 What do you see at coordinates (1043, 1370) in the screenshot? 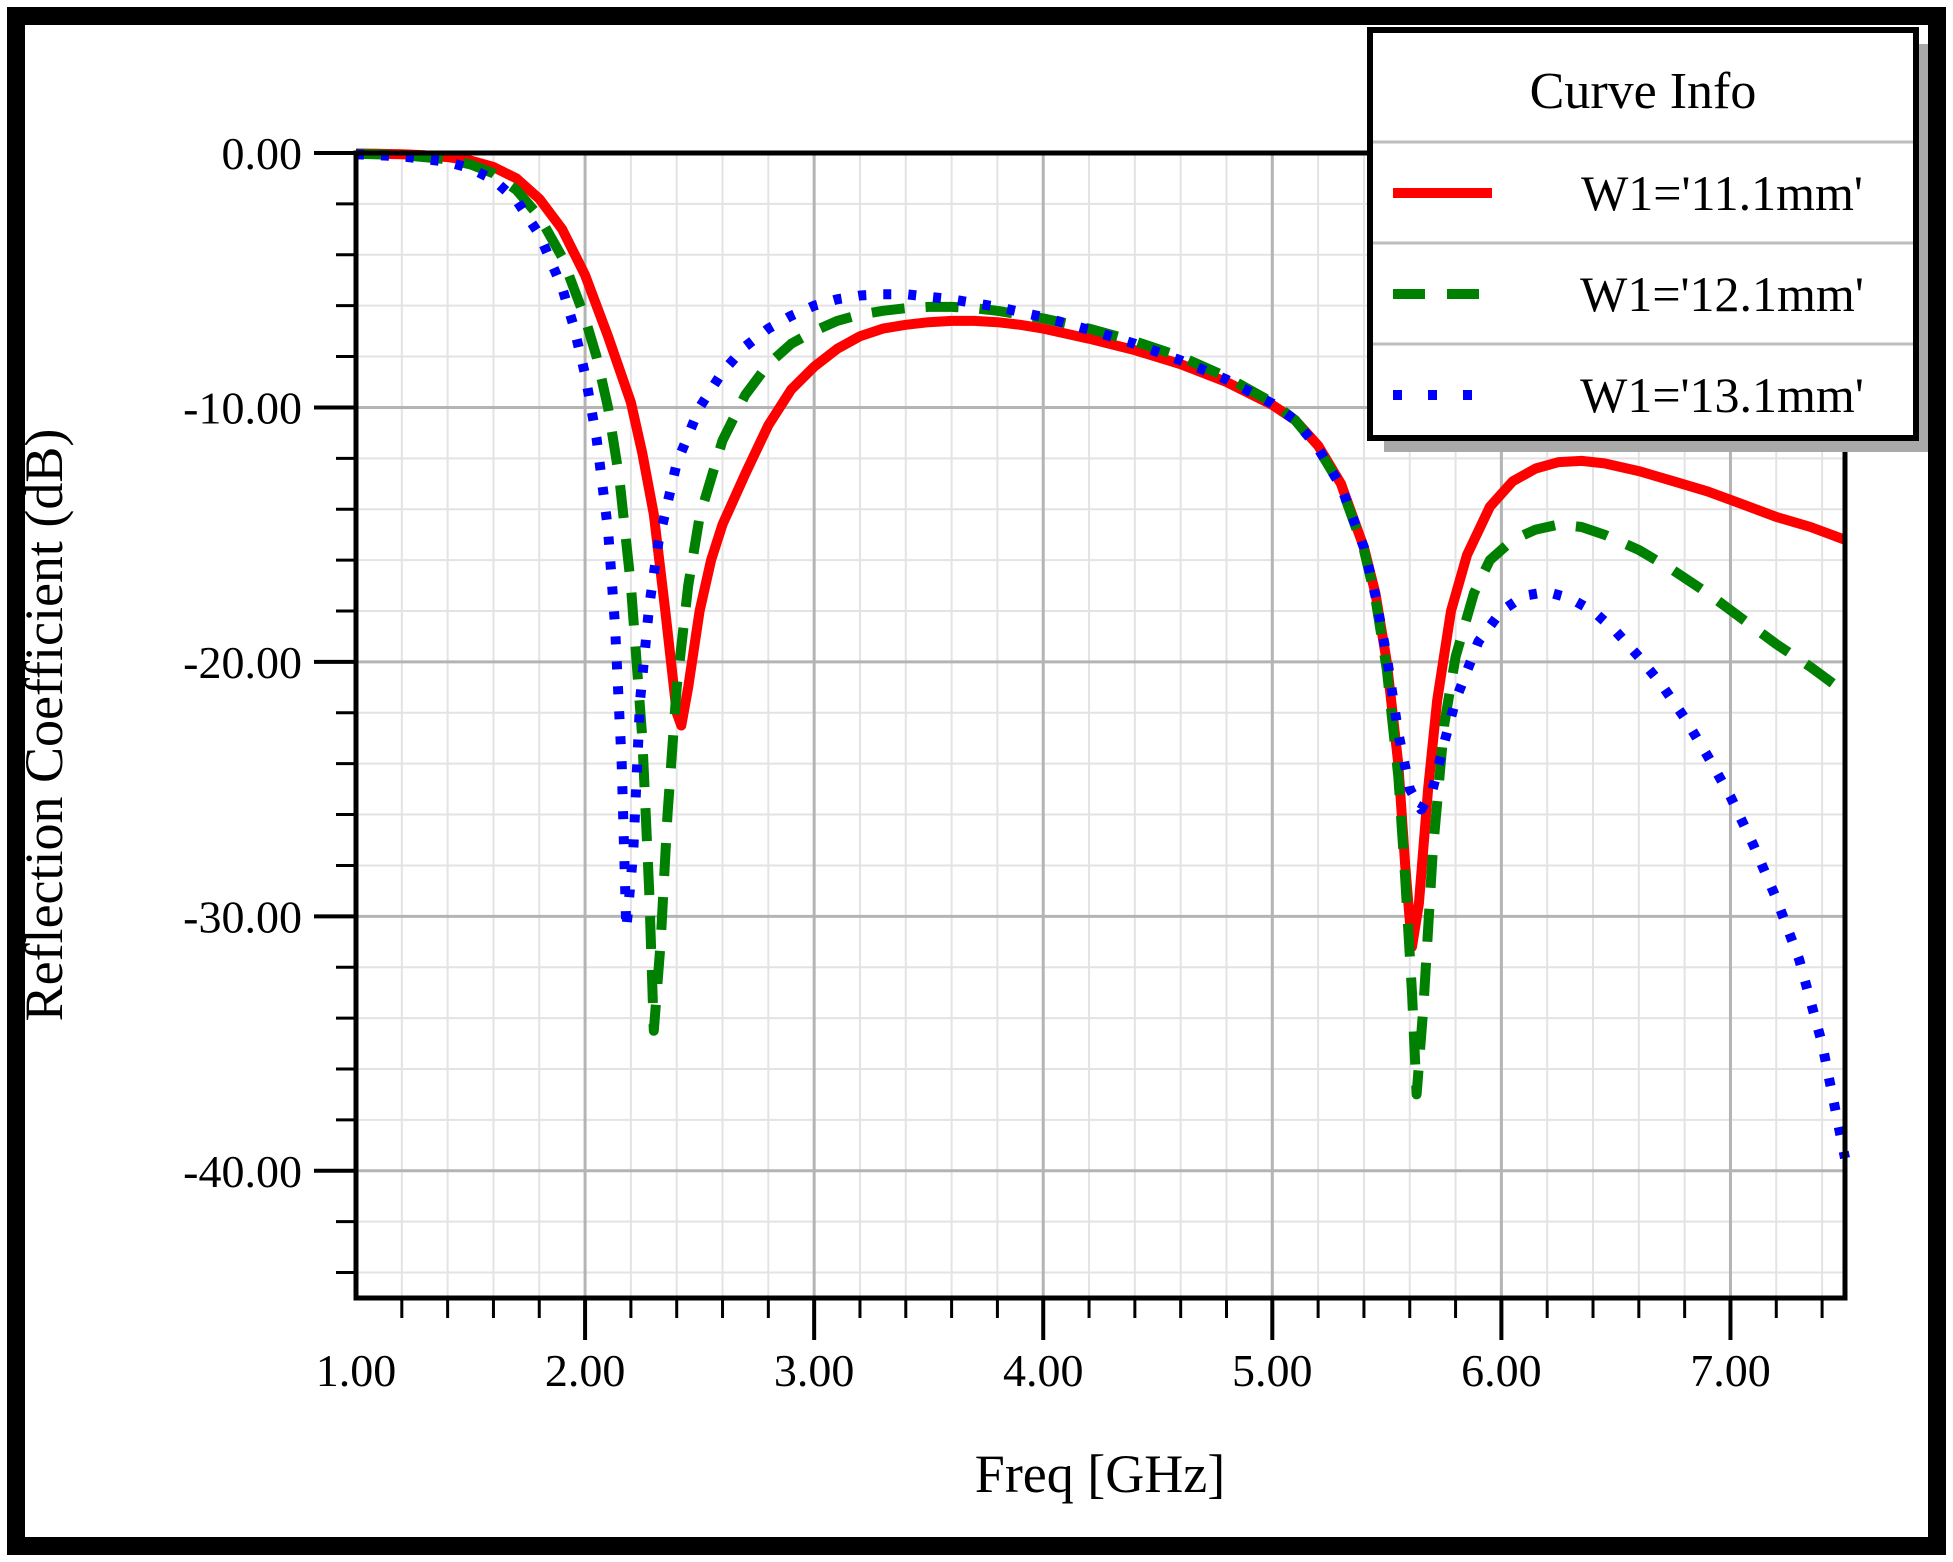
I see `x-tick-label: 4.00` at bounding box center [1043, 1370].